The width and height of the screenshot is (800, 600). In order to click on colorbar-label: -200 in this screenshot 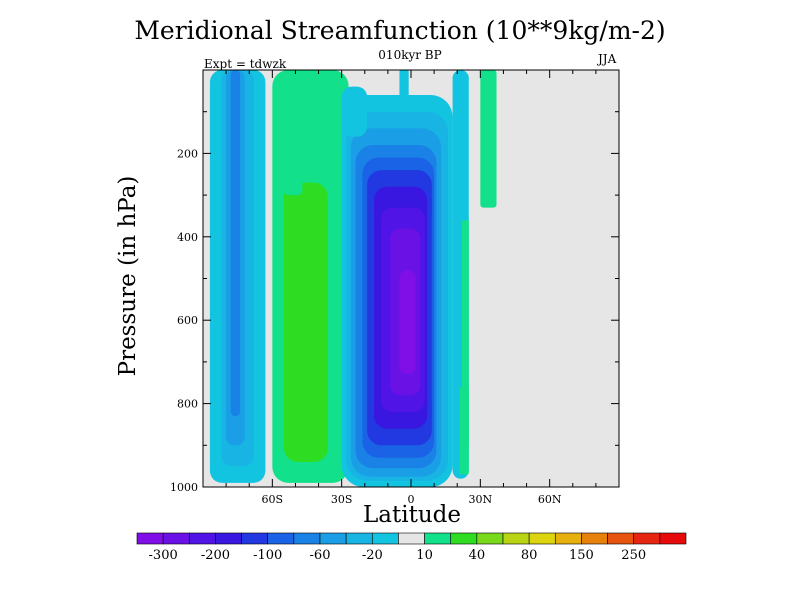, I will do `click(215, 555)`.